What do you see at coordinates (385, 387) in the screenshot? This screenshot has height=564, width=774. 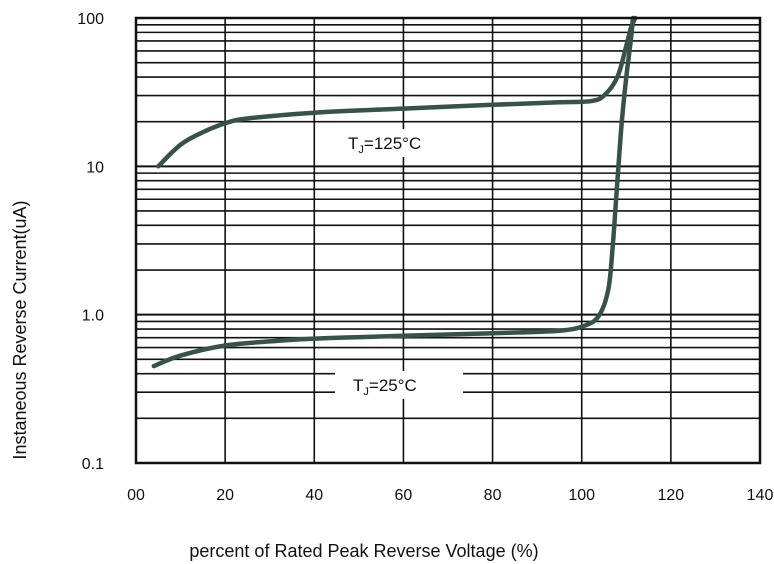 I see `curve-label-tj-25c: TJ=25°C` at bounding box center [385, 387].